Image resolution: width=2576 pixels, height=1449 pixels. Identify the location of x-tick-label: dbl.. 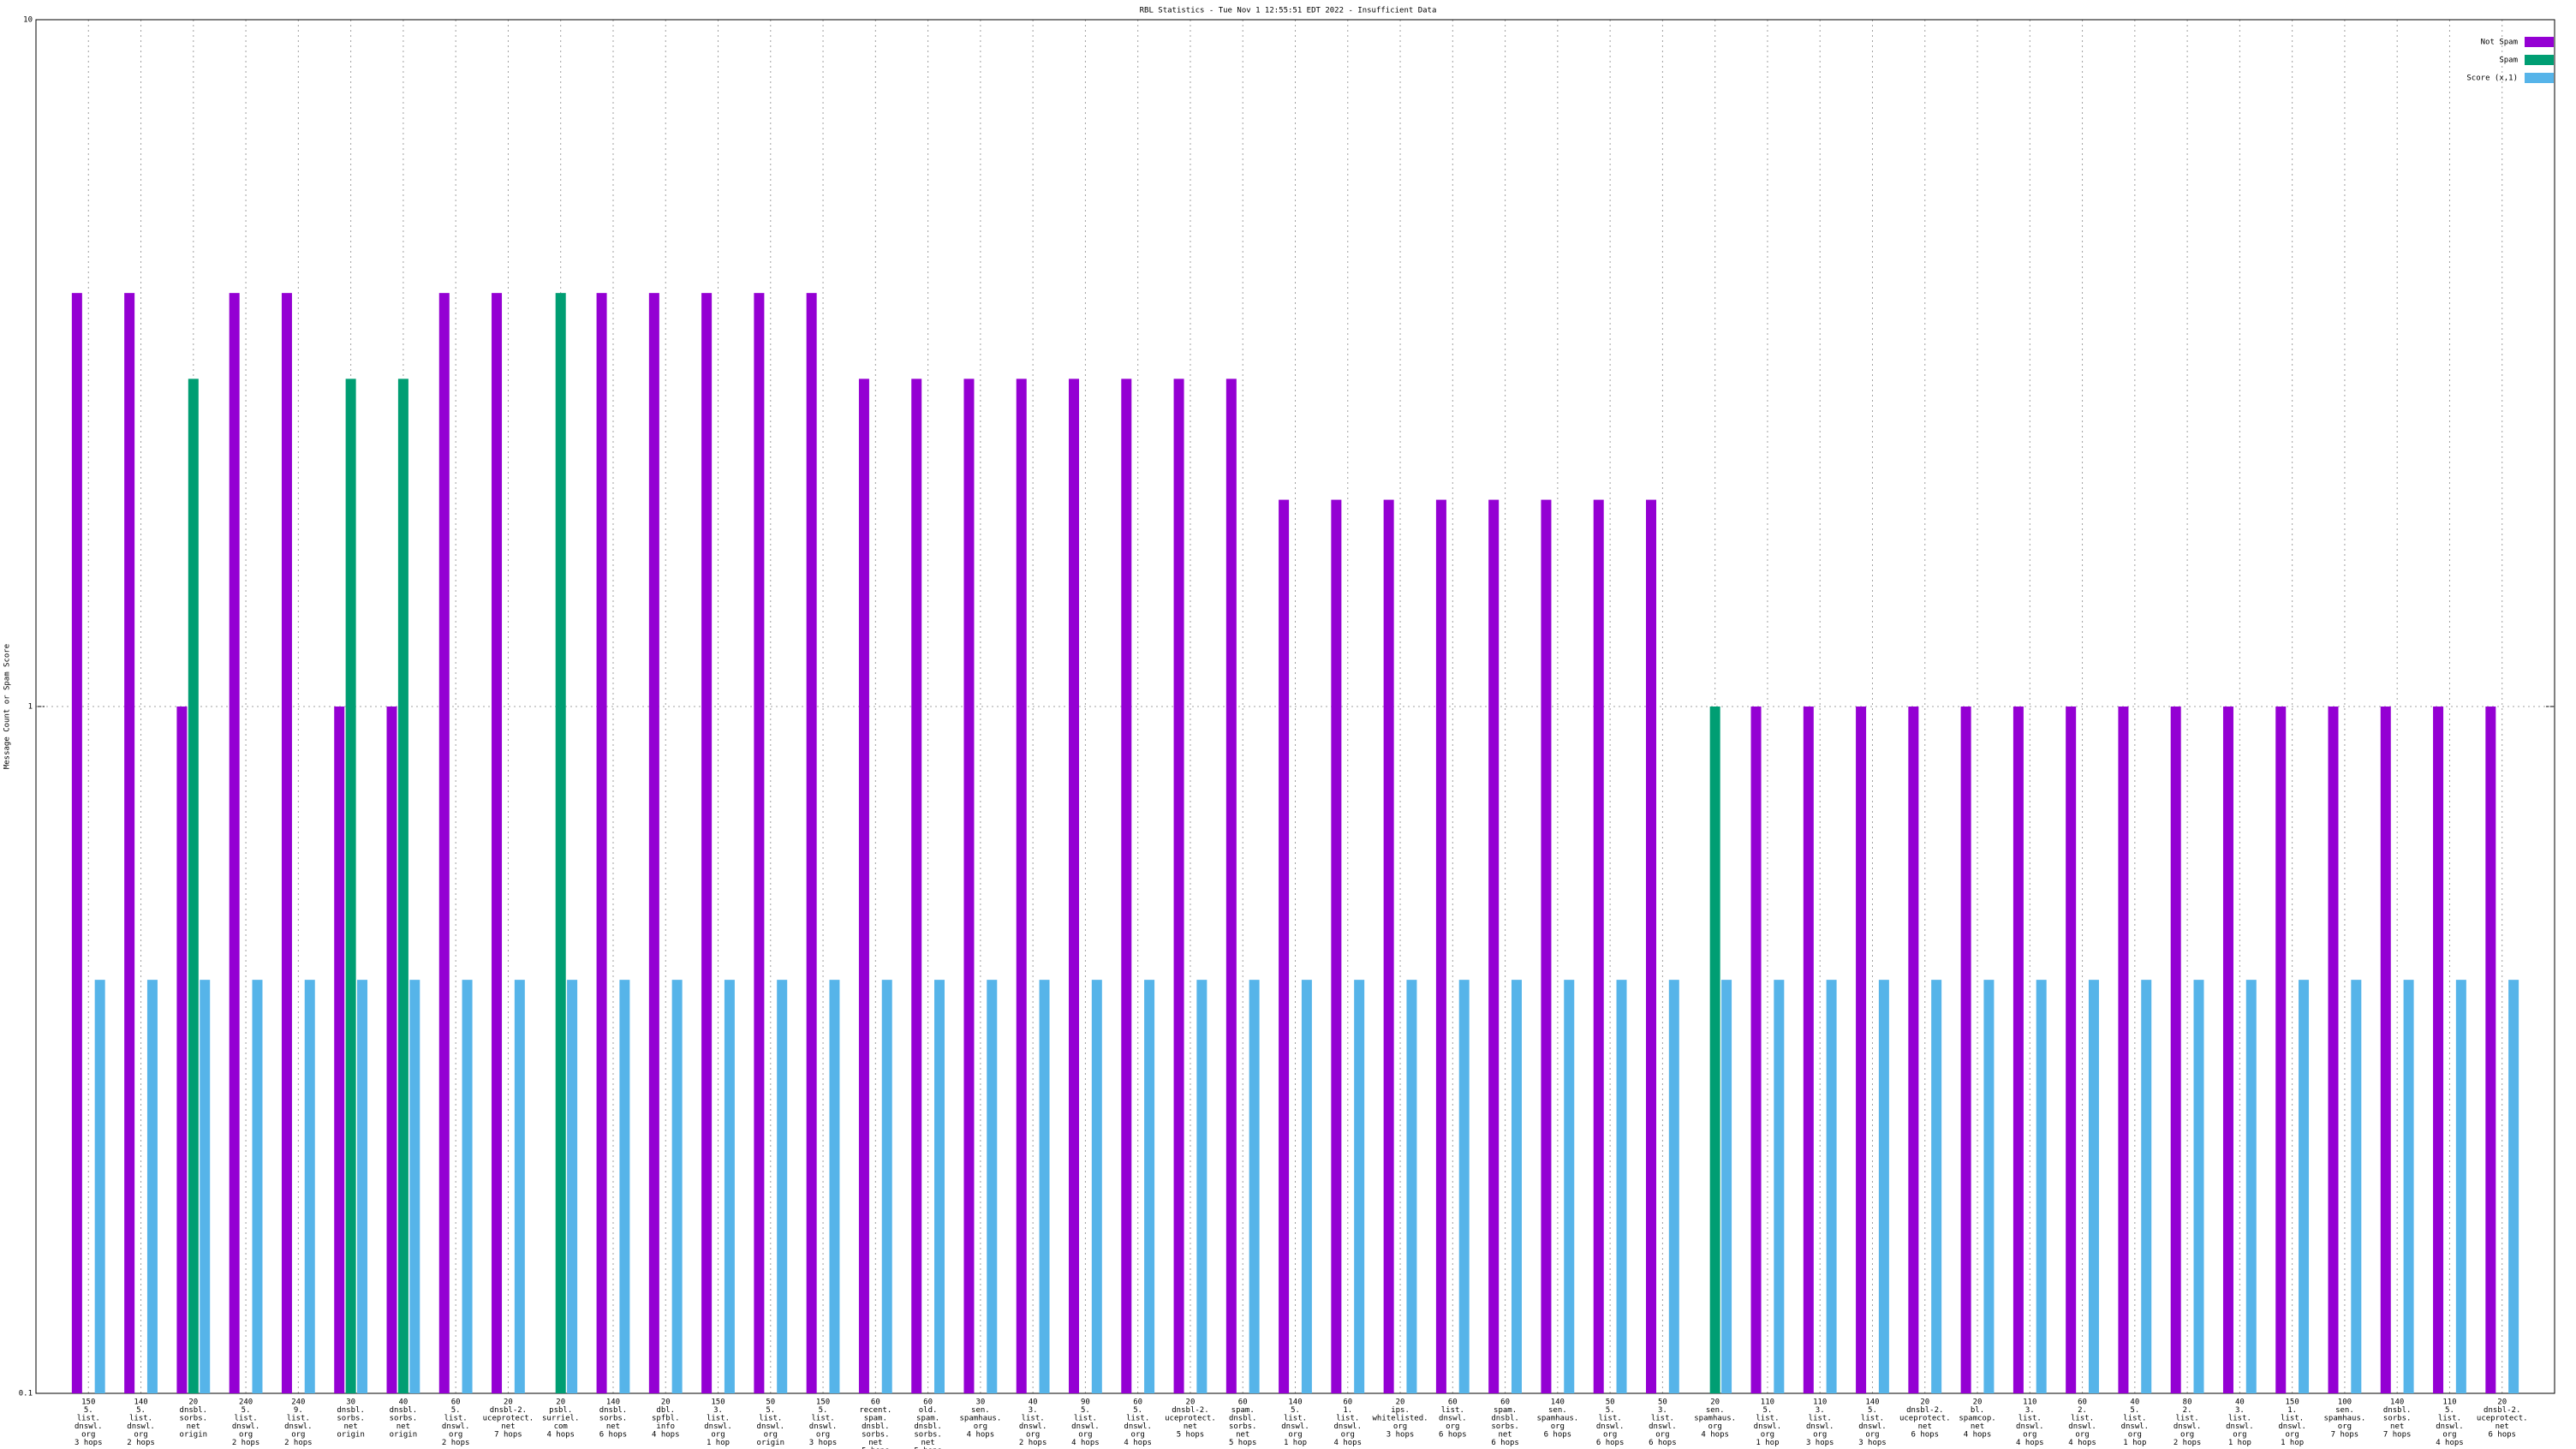
(665, 1410).